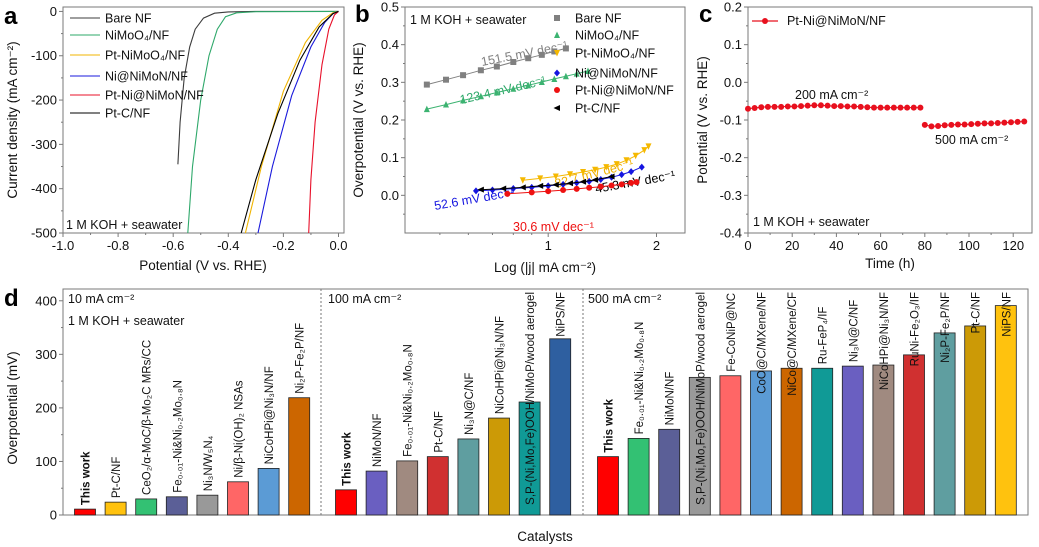 Image resolution: width=1039 pixels, height=547 pixels. I want to click on panel-label-c: c, so click(705, 14).